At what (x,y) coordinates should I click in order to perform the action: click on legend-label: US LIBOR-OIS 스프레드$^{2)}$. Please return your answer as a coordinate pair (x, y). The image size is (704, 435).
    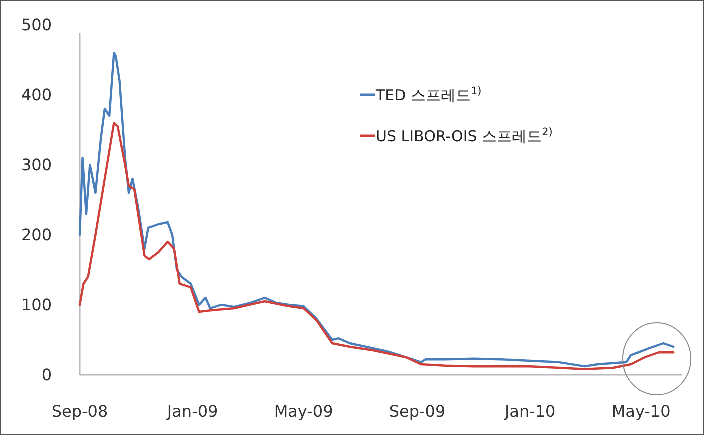
    Looking at the image, I should click on (464, 136).